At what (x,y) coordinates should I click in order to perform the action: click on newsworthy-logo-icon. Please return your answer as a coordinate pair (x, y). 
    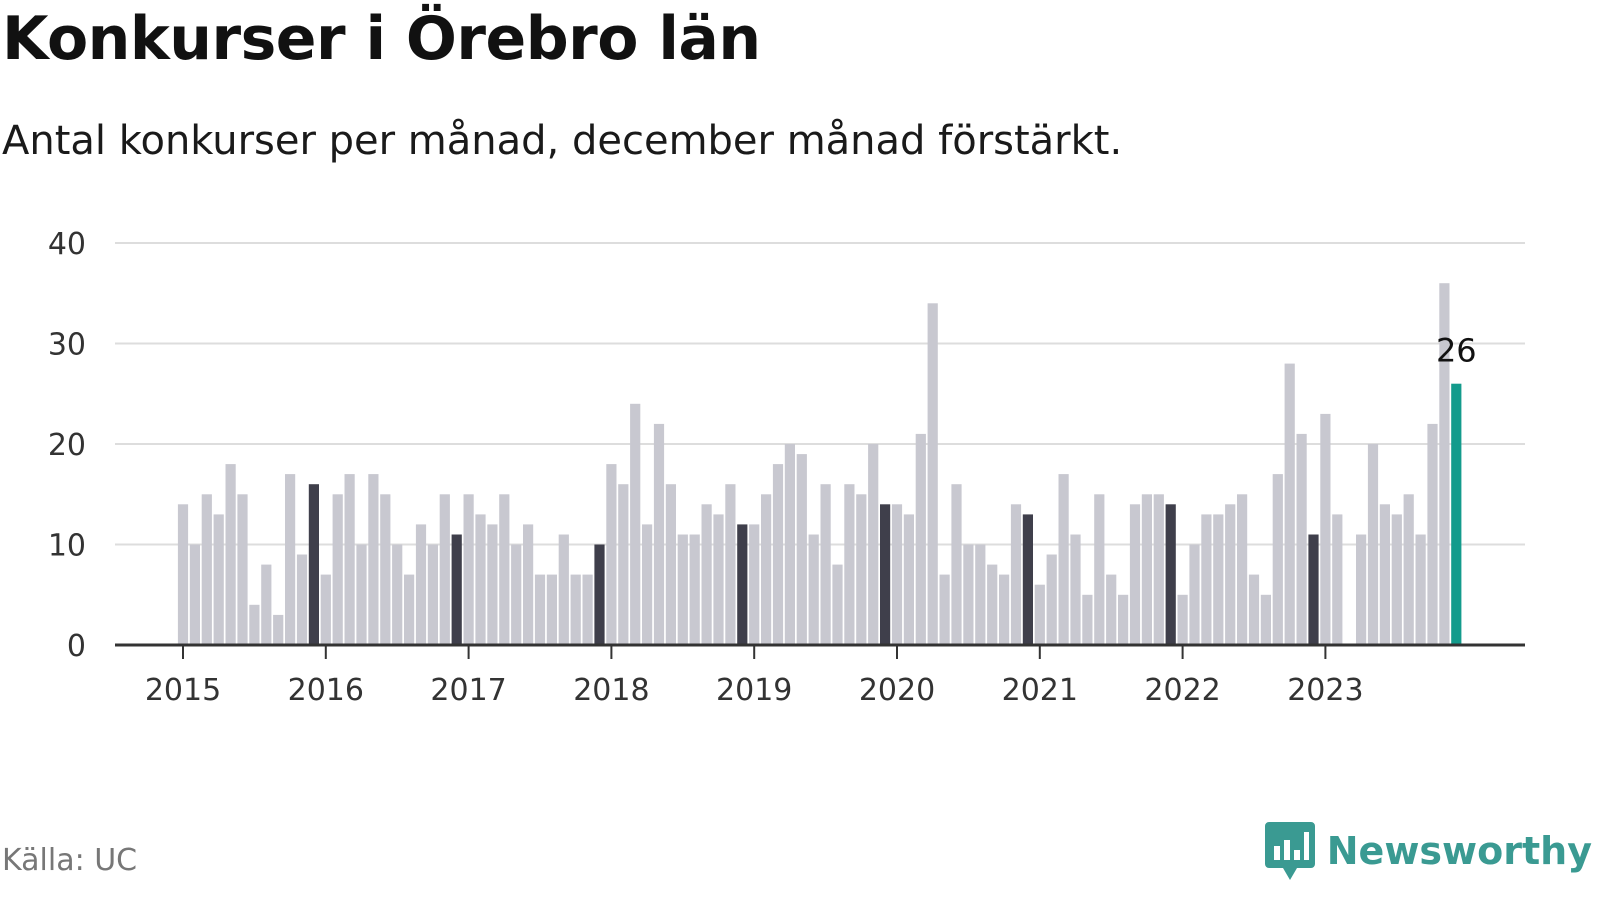
    Looking at the image, I should click on (1289, 851).